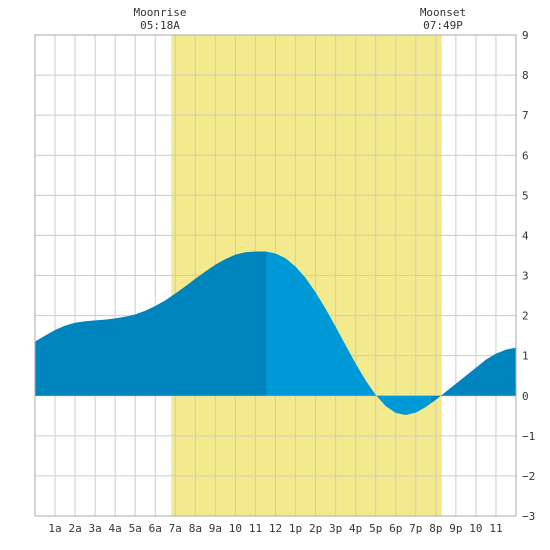  What do you see at coordinates (160, 12) in the screenshot?
I see `moonrise-label: Moonrise` at bounding box center [160, 12].